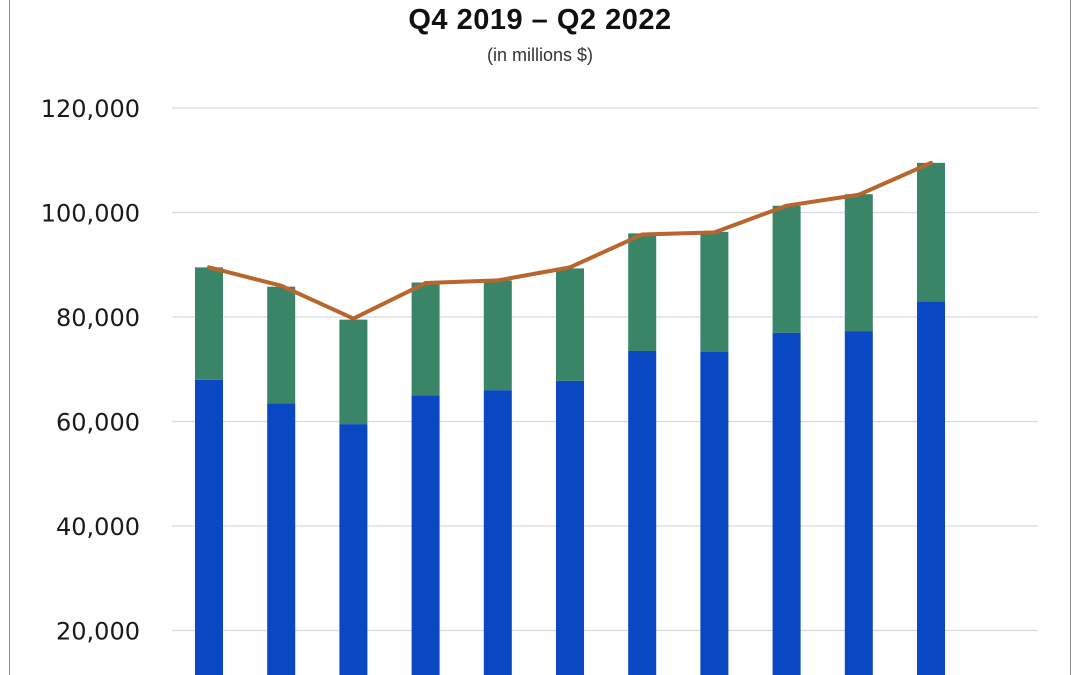  I want to click on y-tick-label: 120,000, so click(90, 109).